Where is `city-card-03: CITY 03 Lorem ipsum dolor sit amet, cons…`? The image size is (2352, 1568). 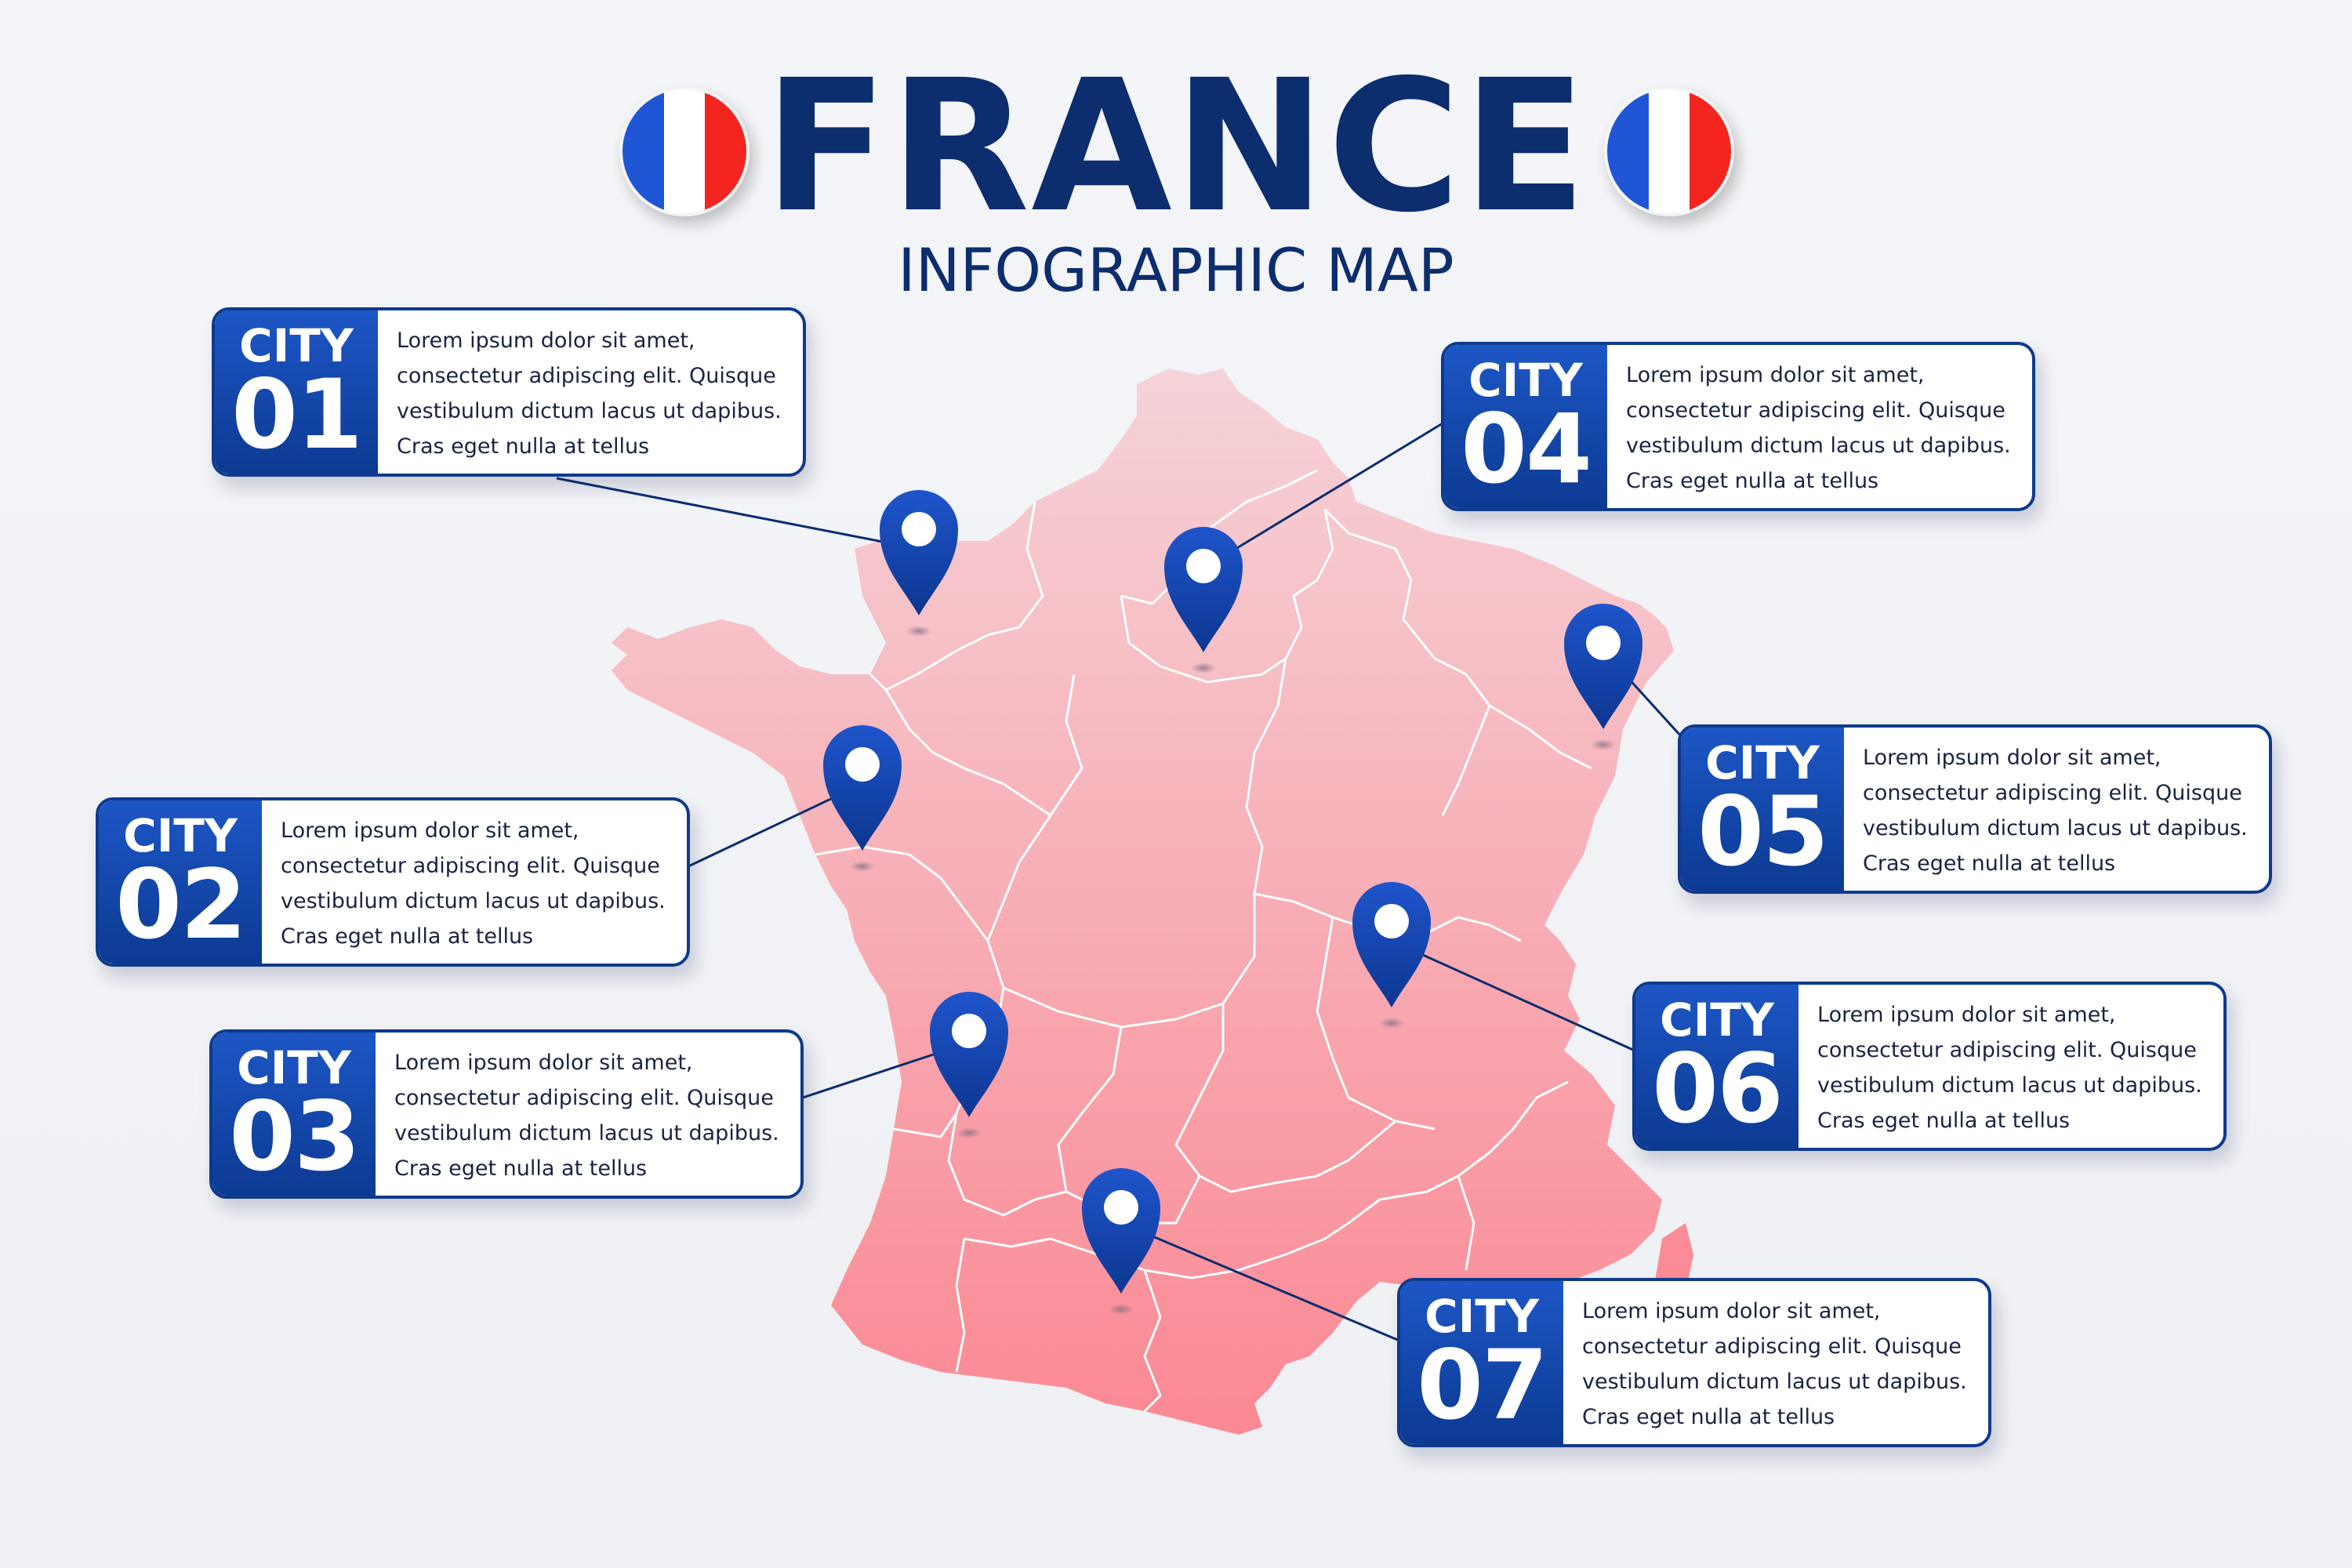 city-card-03: CITY 03 Lorem ipsum dolor sit amet, cons… is located at coordinates (506, 1114).